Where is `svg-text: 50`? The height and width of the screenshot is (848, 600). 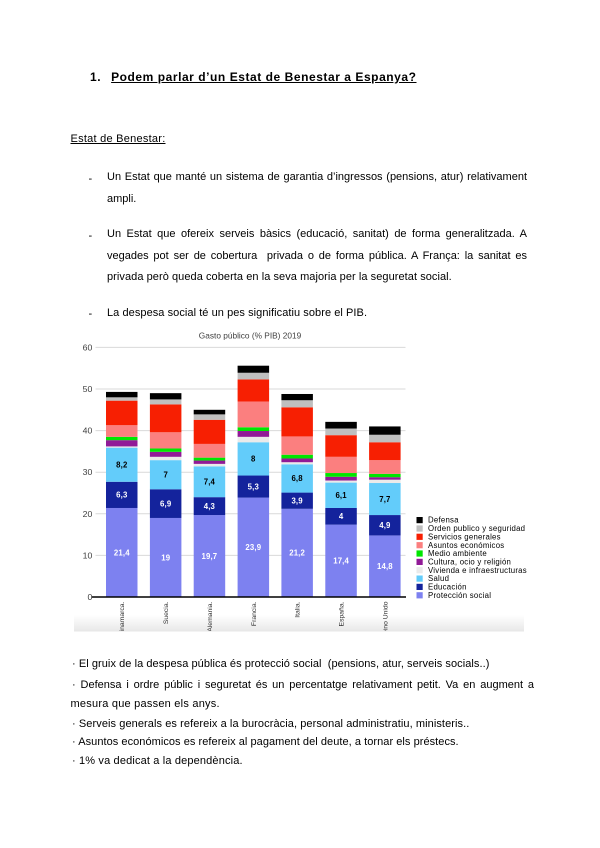
svg-text: 50 is located at coordinates (88, 389).